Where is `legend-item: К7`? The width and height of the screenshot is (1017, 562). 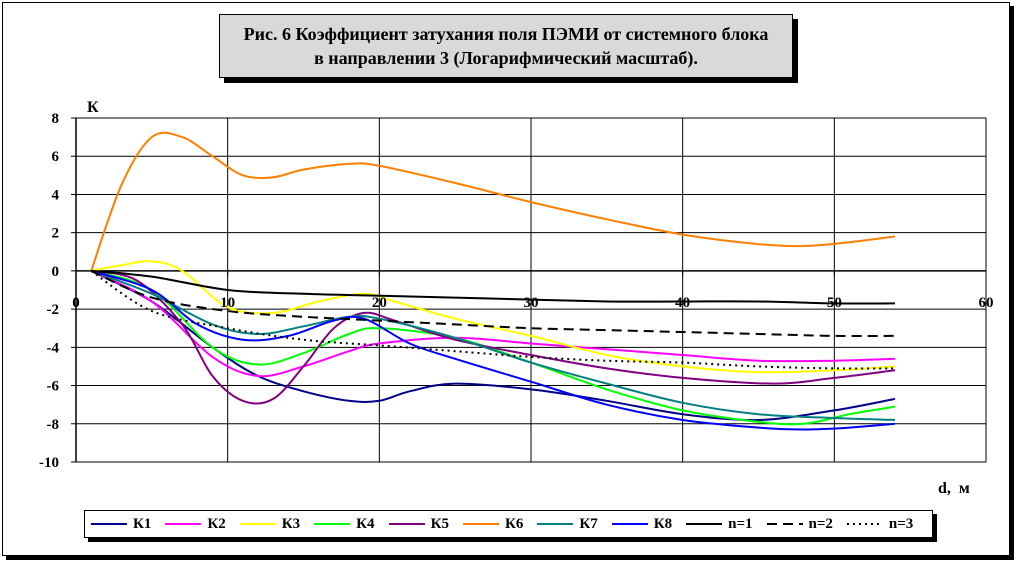
legend-item: К7 is located at coordinates (567, 524).